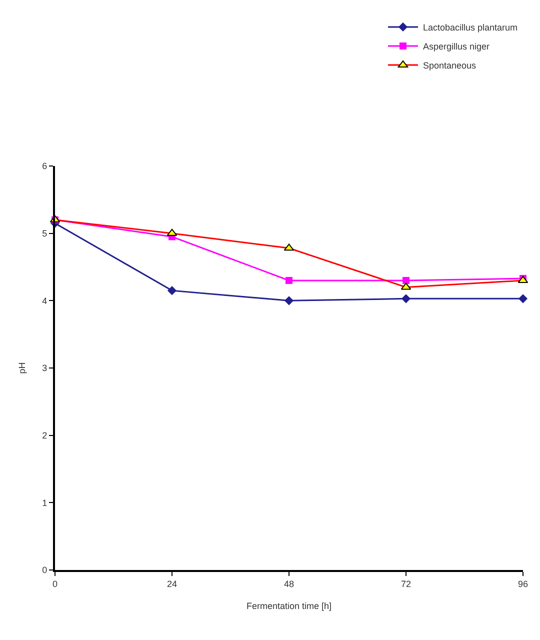 The height and width of the screenshot is (640, 540). I want to click on x-tick-label: 48, so click(289, 583).